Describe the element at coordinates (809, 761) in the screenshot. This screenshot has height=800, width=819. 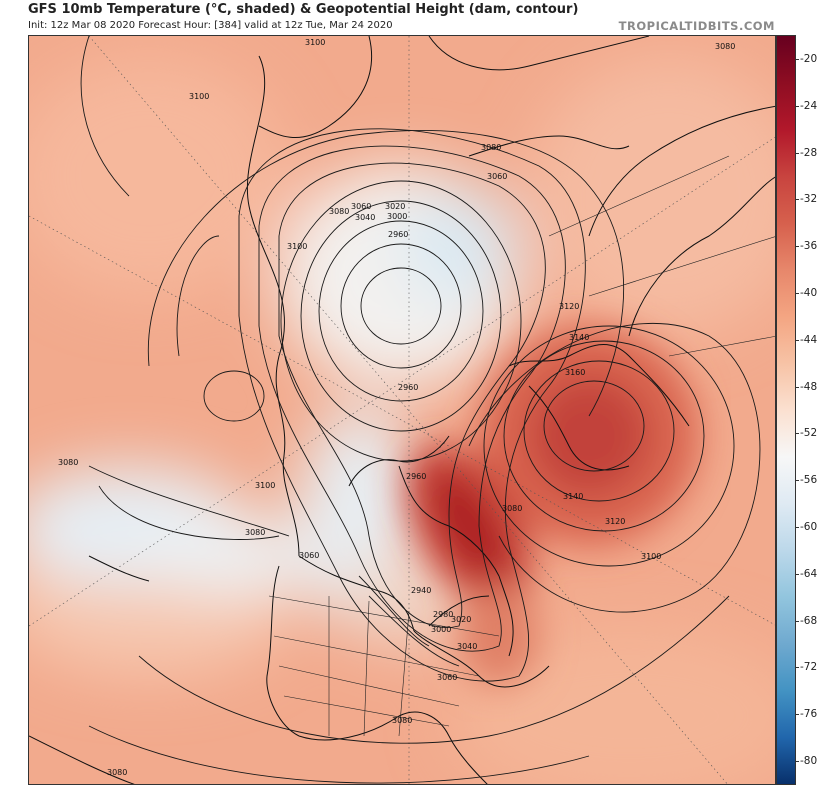
I see `colorbar-tick-label: -80` at that location.